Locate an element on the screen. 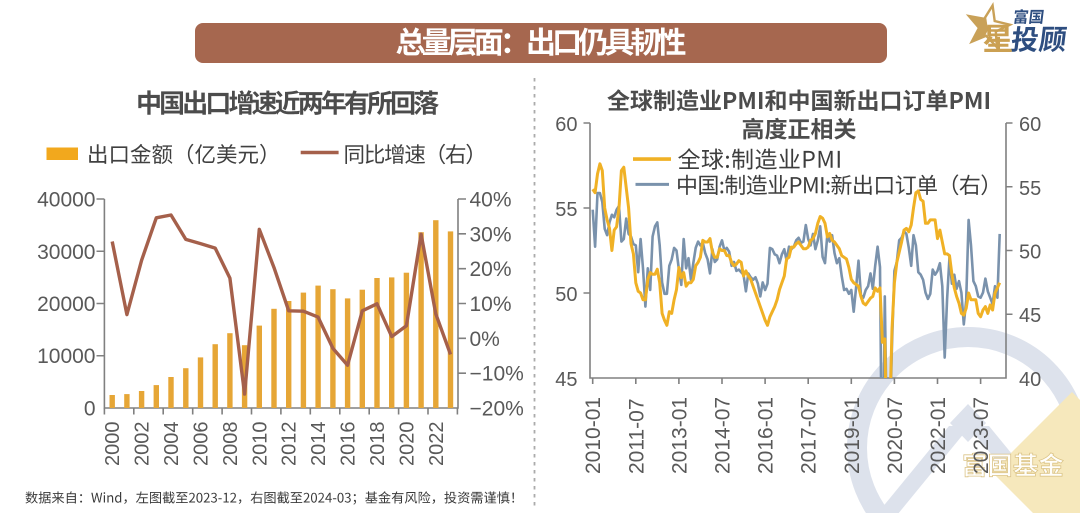 The image size is (1080, 518). svg-text: 2020 is located at coordinates (407, 444).